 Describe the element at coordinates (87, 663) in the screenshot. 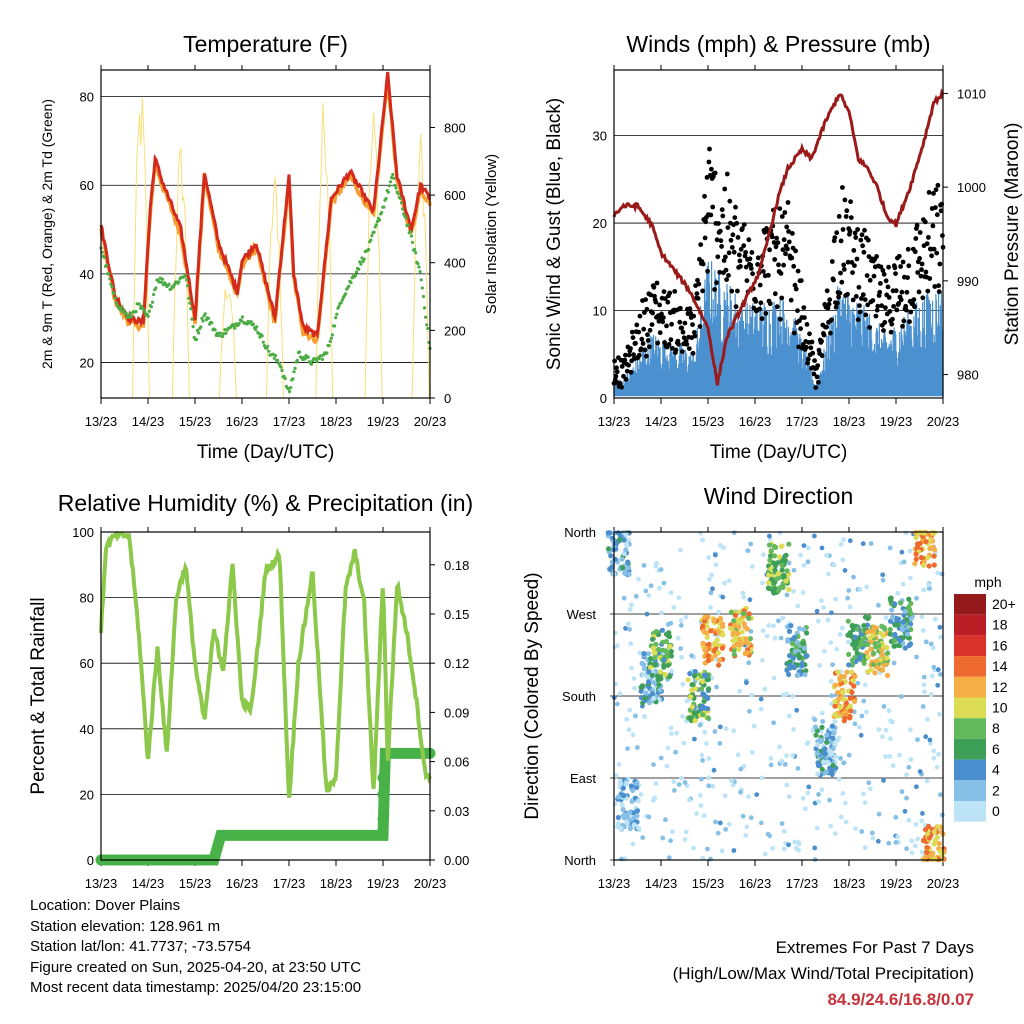

I see `y-tick-label: 60` at that location.